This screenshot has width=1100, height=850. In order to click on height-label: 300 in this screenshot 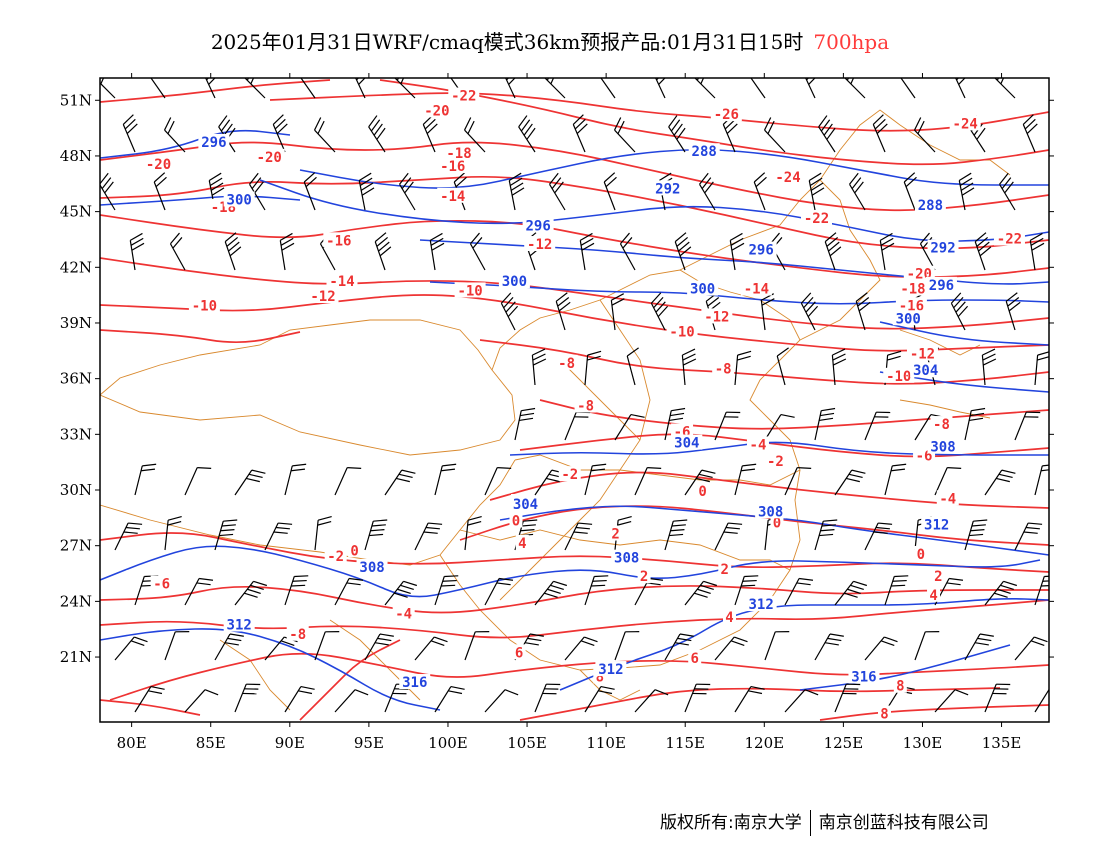, I will do `click(514, 282)`.